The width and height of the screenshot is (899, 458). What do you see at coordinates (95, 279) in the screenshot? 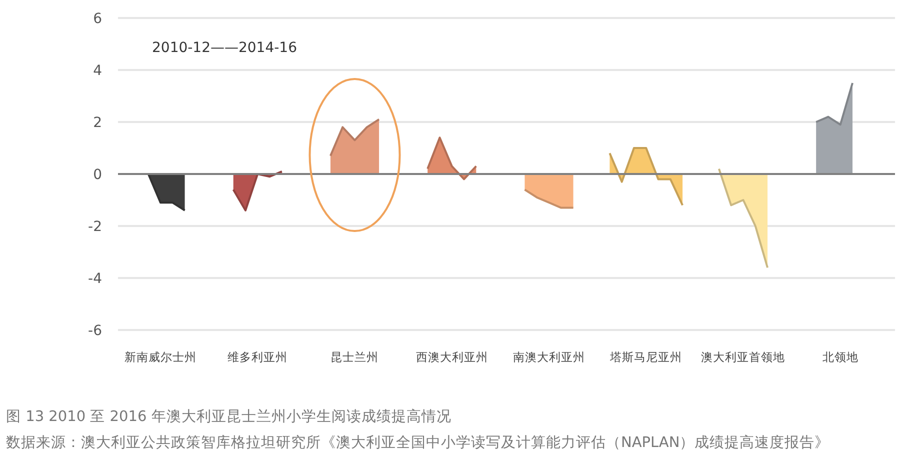
I see `y-tick-label: -4` at bounding box center [95, 279].